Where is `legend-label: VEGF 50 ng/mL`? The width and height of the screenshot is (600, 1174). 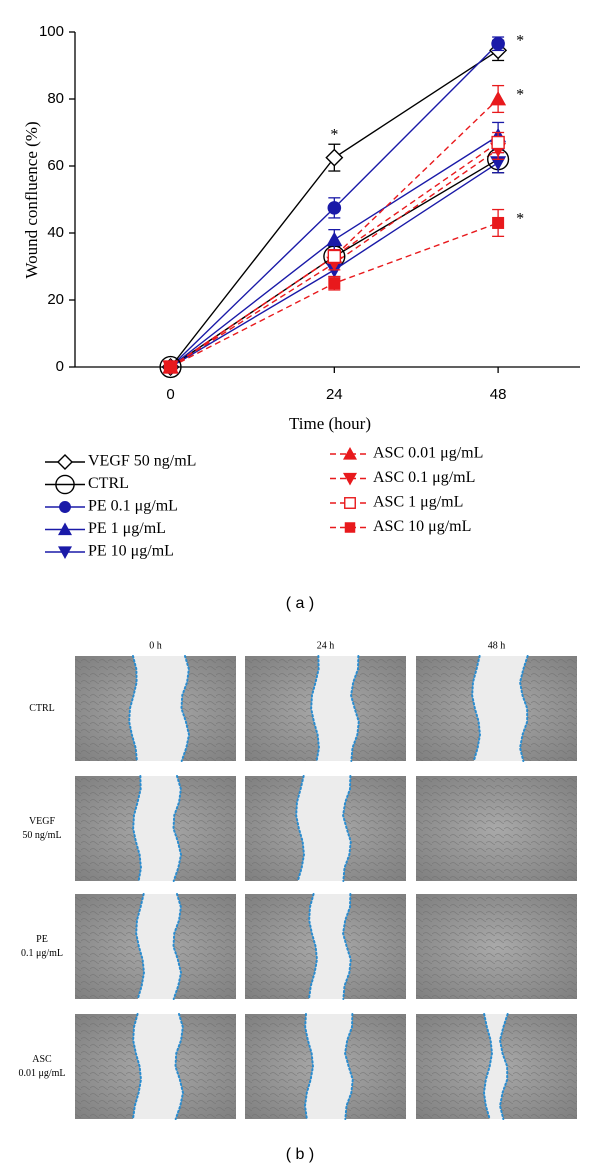 legend-label: VEGF 50 ng/mL is located at coordinates (142, 461).